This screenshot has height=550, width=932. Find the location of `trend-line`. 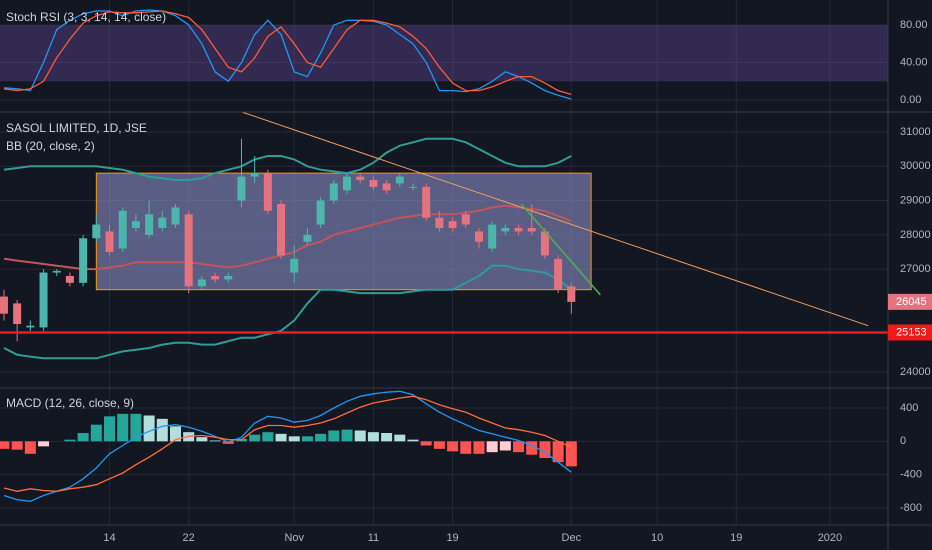

trend-line is located at coordinates (560, 249).